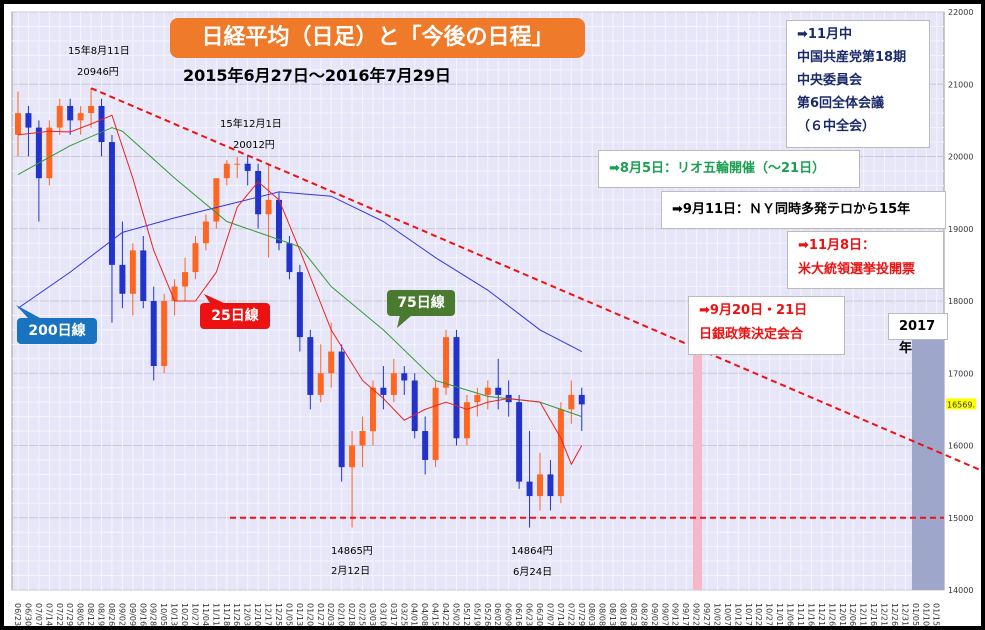 Image resolution: width=985 pixels, height=630 pixels. Describe the element at coordinates (633, 614) in the screenshot. I see `x-tick-label: 08/23` at that location.